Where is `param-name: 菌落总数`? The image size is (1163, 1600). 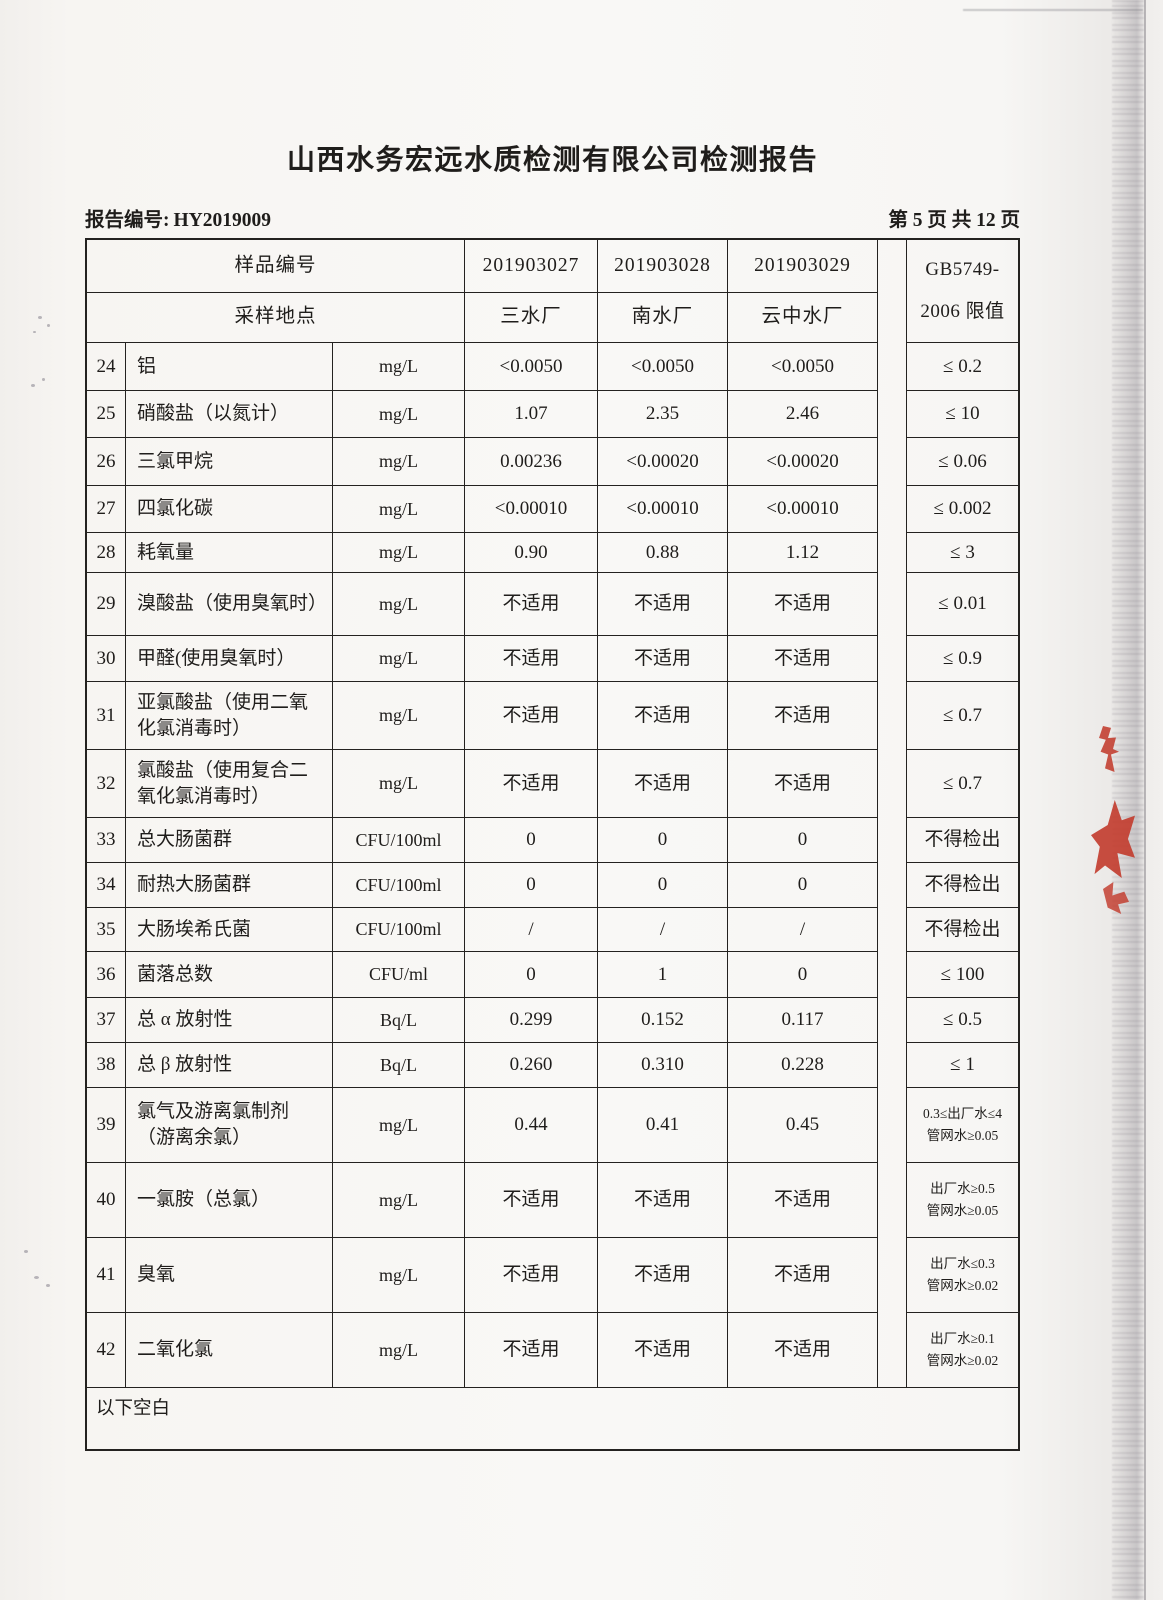 param-name: 菌落总数 is located at coordinates (229, 975).